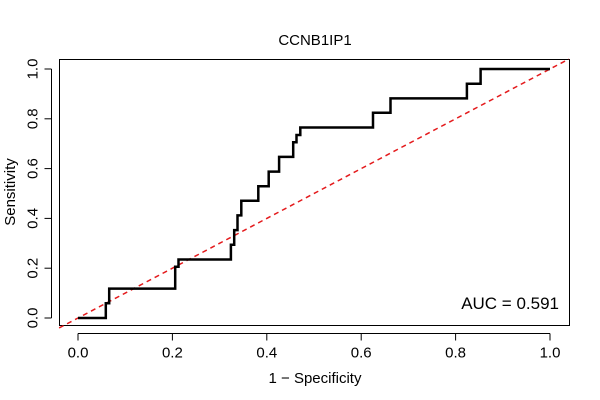  I want to click on y-tick-label: 0.4, so click(33, 218).